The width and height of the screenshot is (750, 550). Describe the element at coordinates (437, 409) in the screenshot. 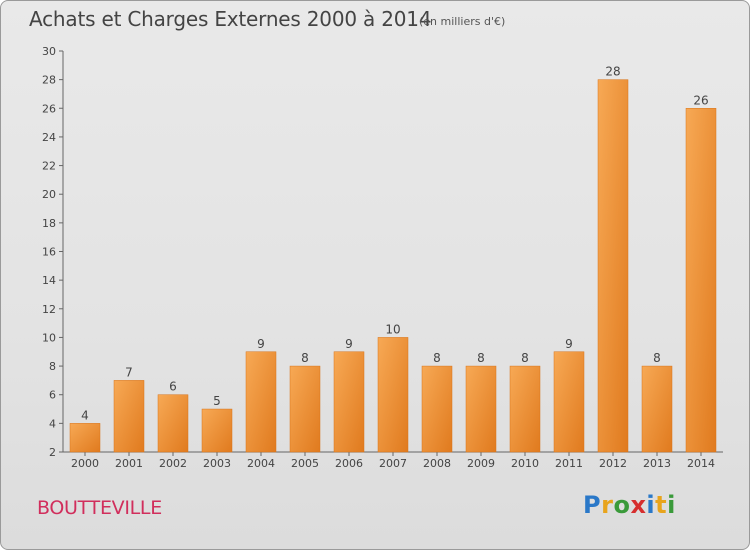

I see `bar-2008` at that location.